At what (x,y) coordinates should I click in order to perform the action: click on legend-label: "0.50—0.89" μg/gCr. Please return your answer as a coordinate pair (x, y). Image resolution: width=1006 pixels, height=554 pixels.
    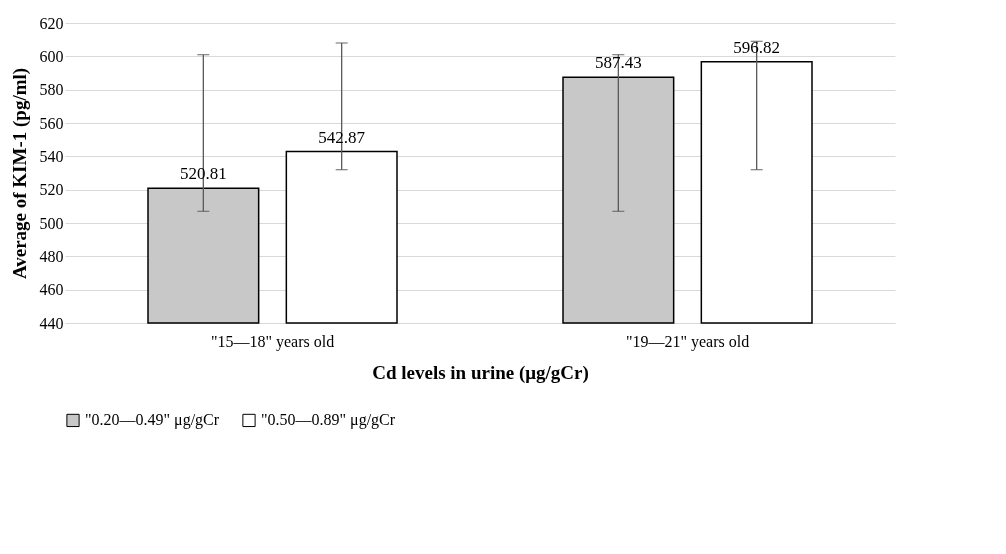
    Looking at the image, I should click on (328, 420).